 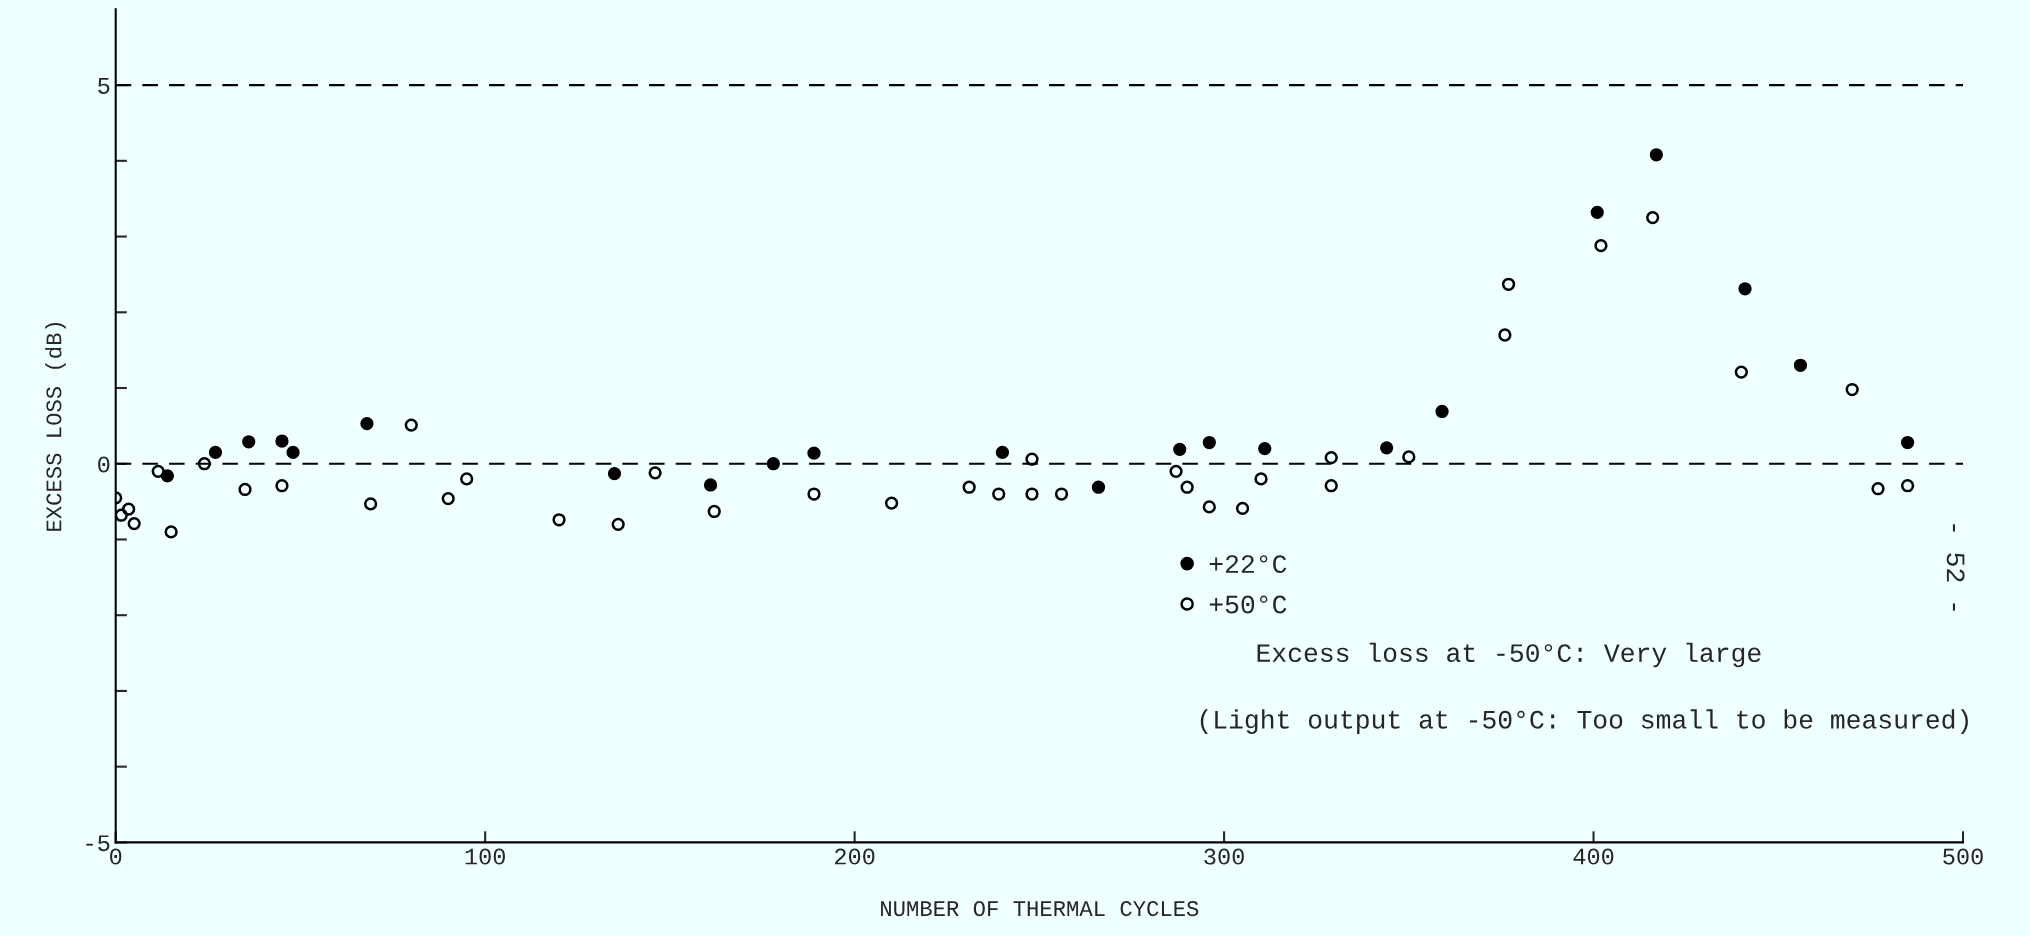 What do you see at coordinates (485, 856) in the screenshot?
I see `x-tick-label: 100` at bounding box center [485, 856].